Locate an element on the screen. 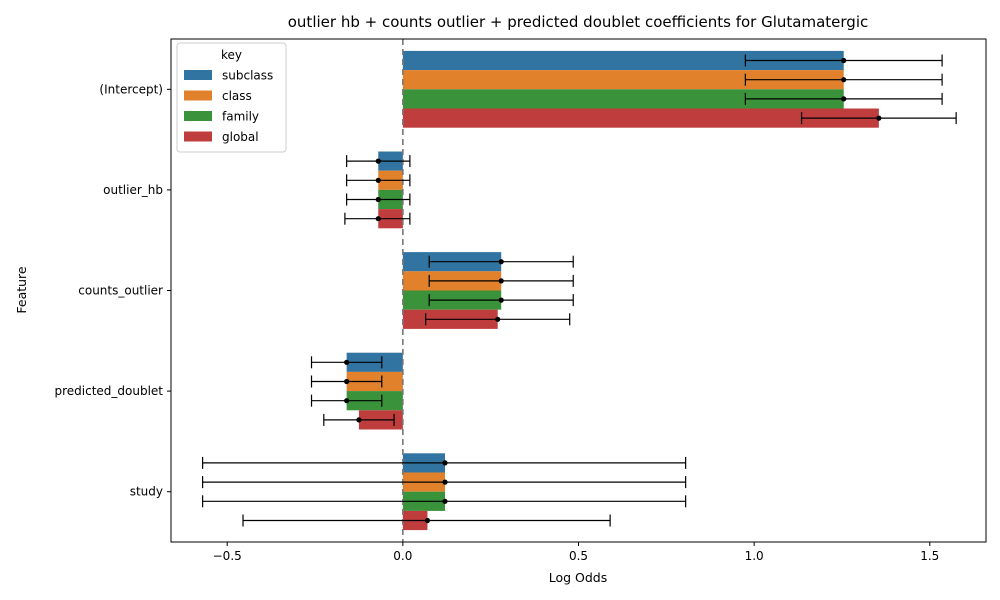 This screenshot has width=1000, height=600. legend-title: key is located at coordinates (231, 55).